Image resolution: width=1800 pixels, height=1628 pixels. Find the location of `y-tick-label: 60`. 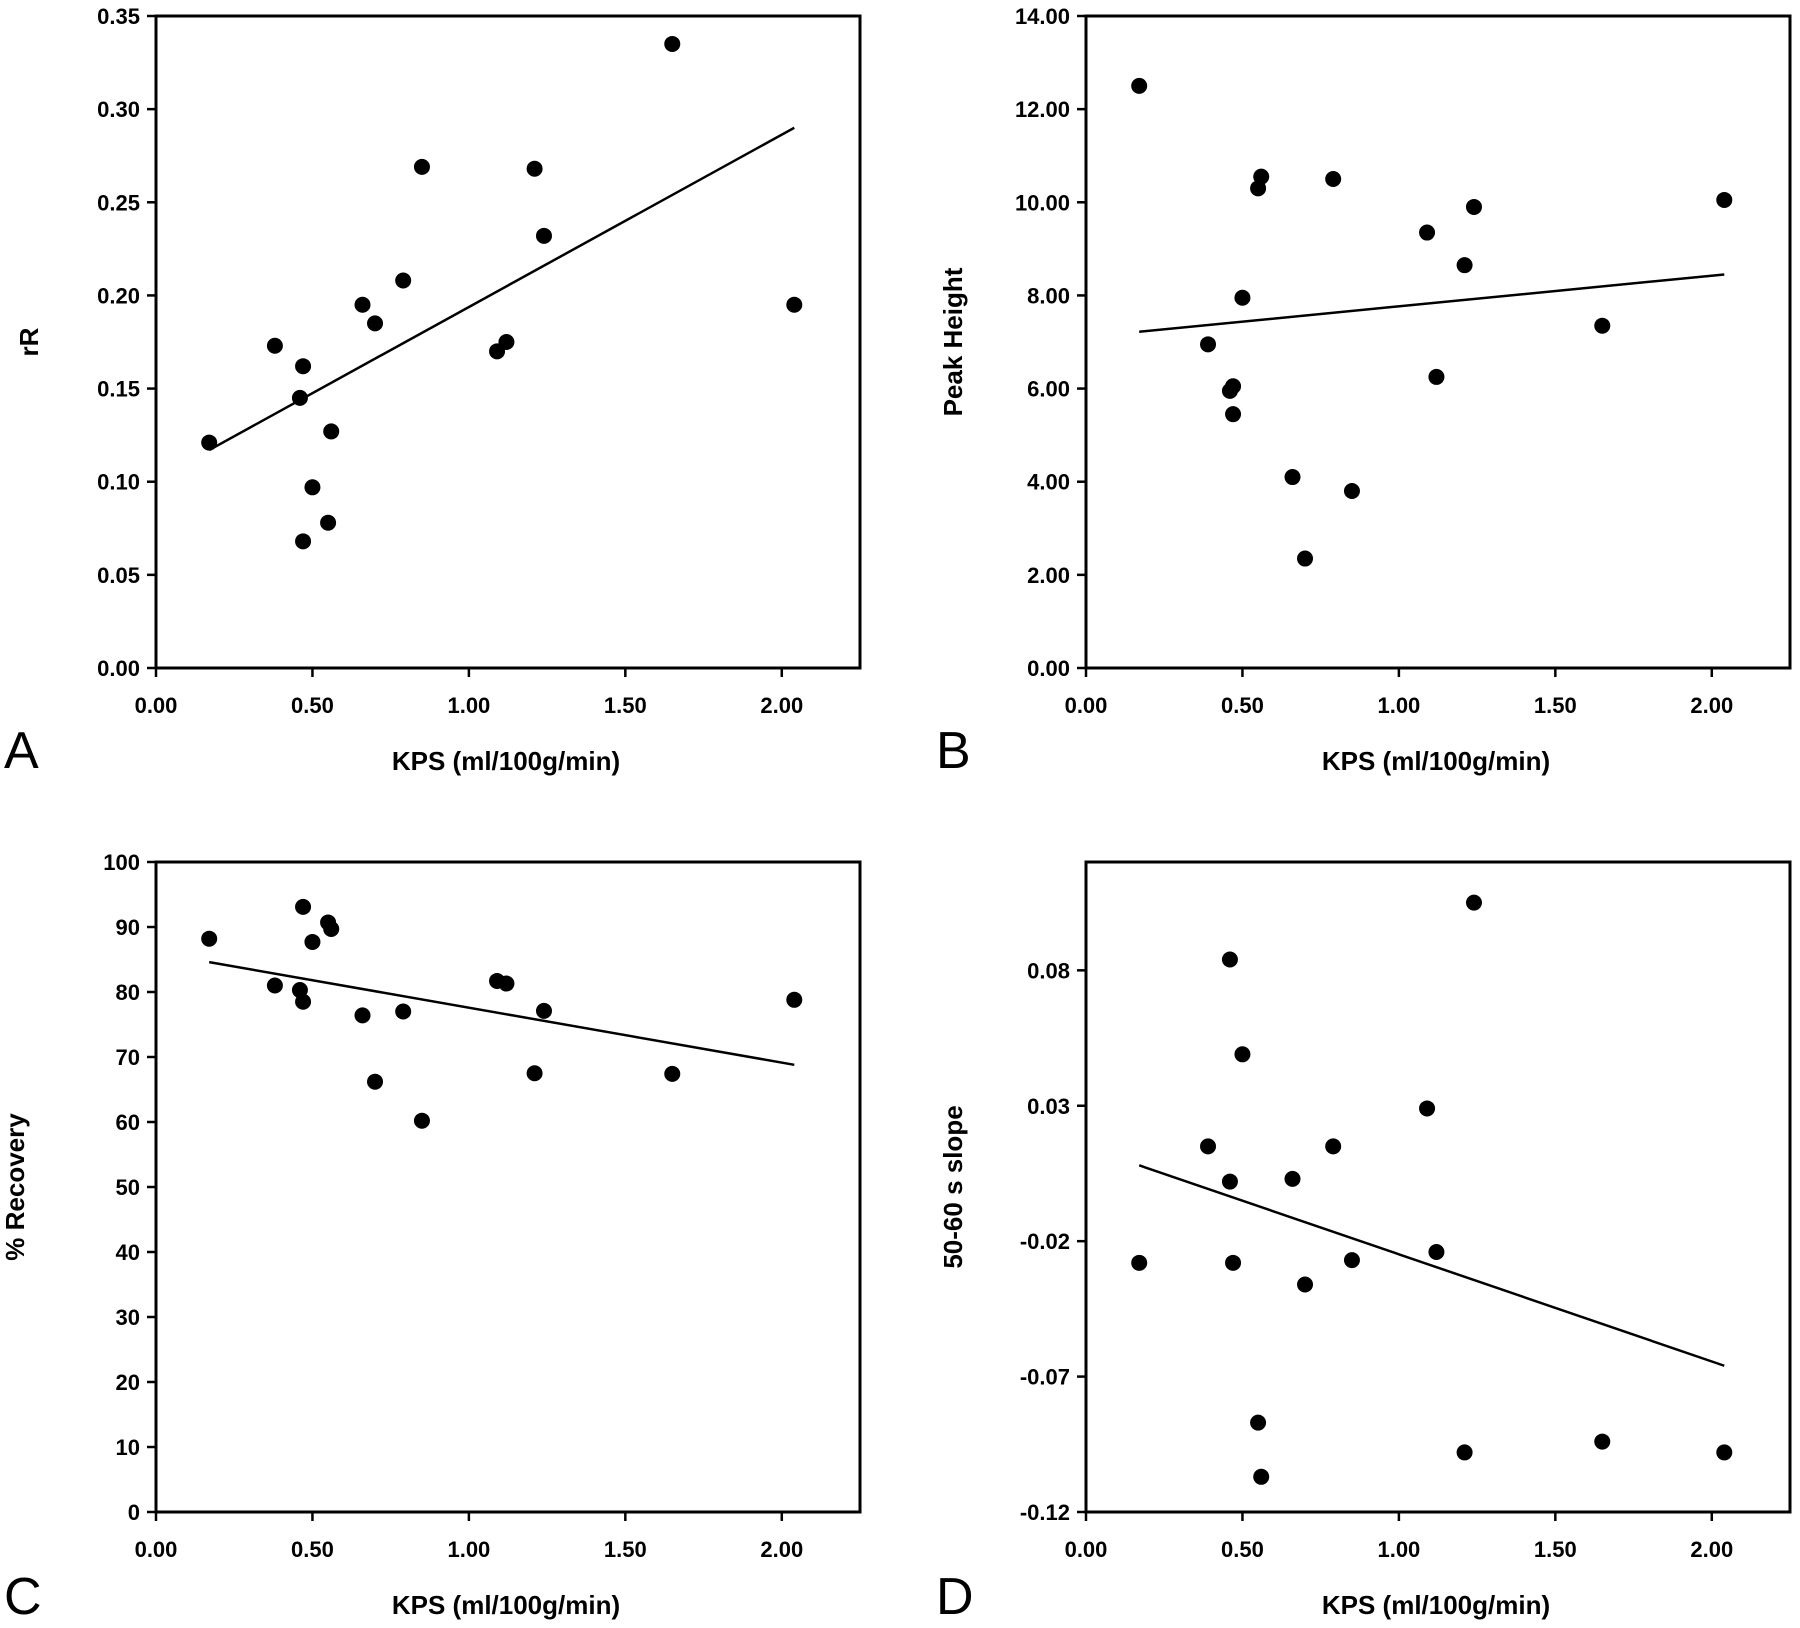

y-tick-label: 60 is located at coordinates (128, 1122).